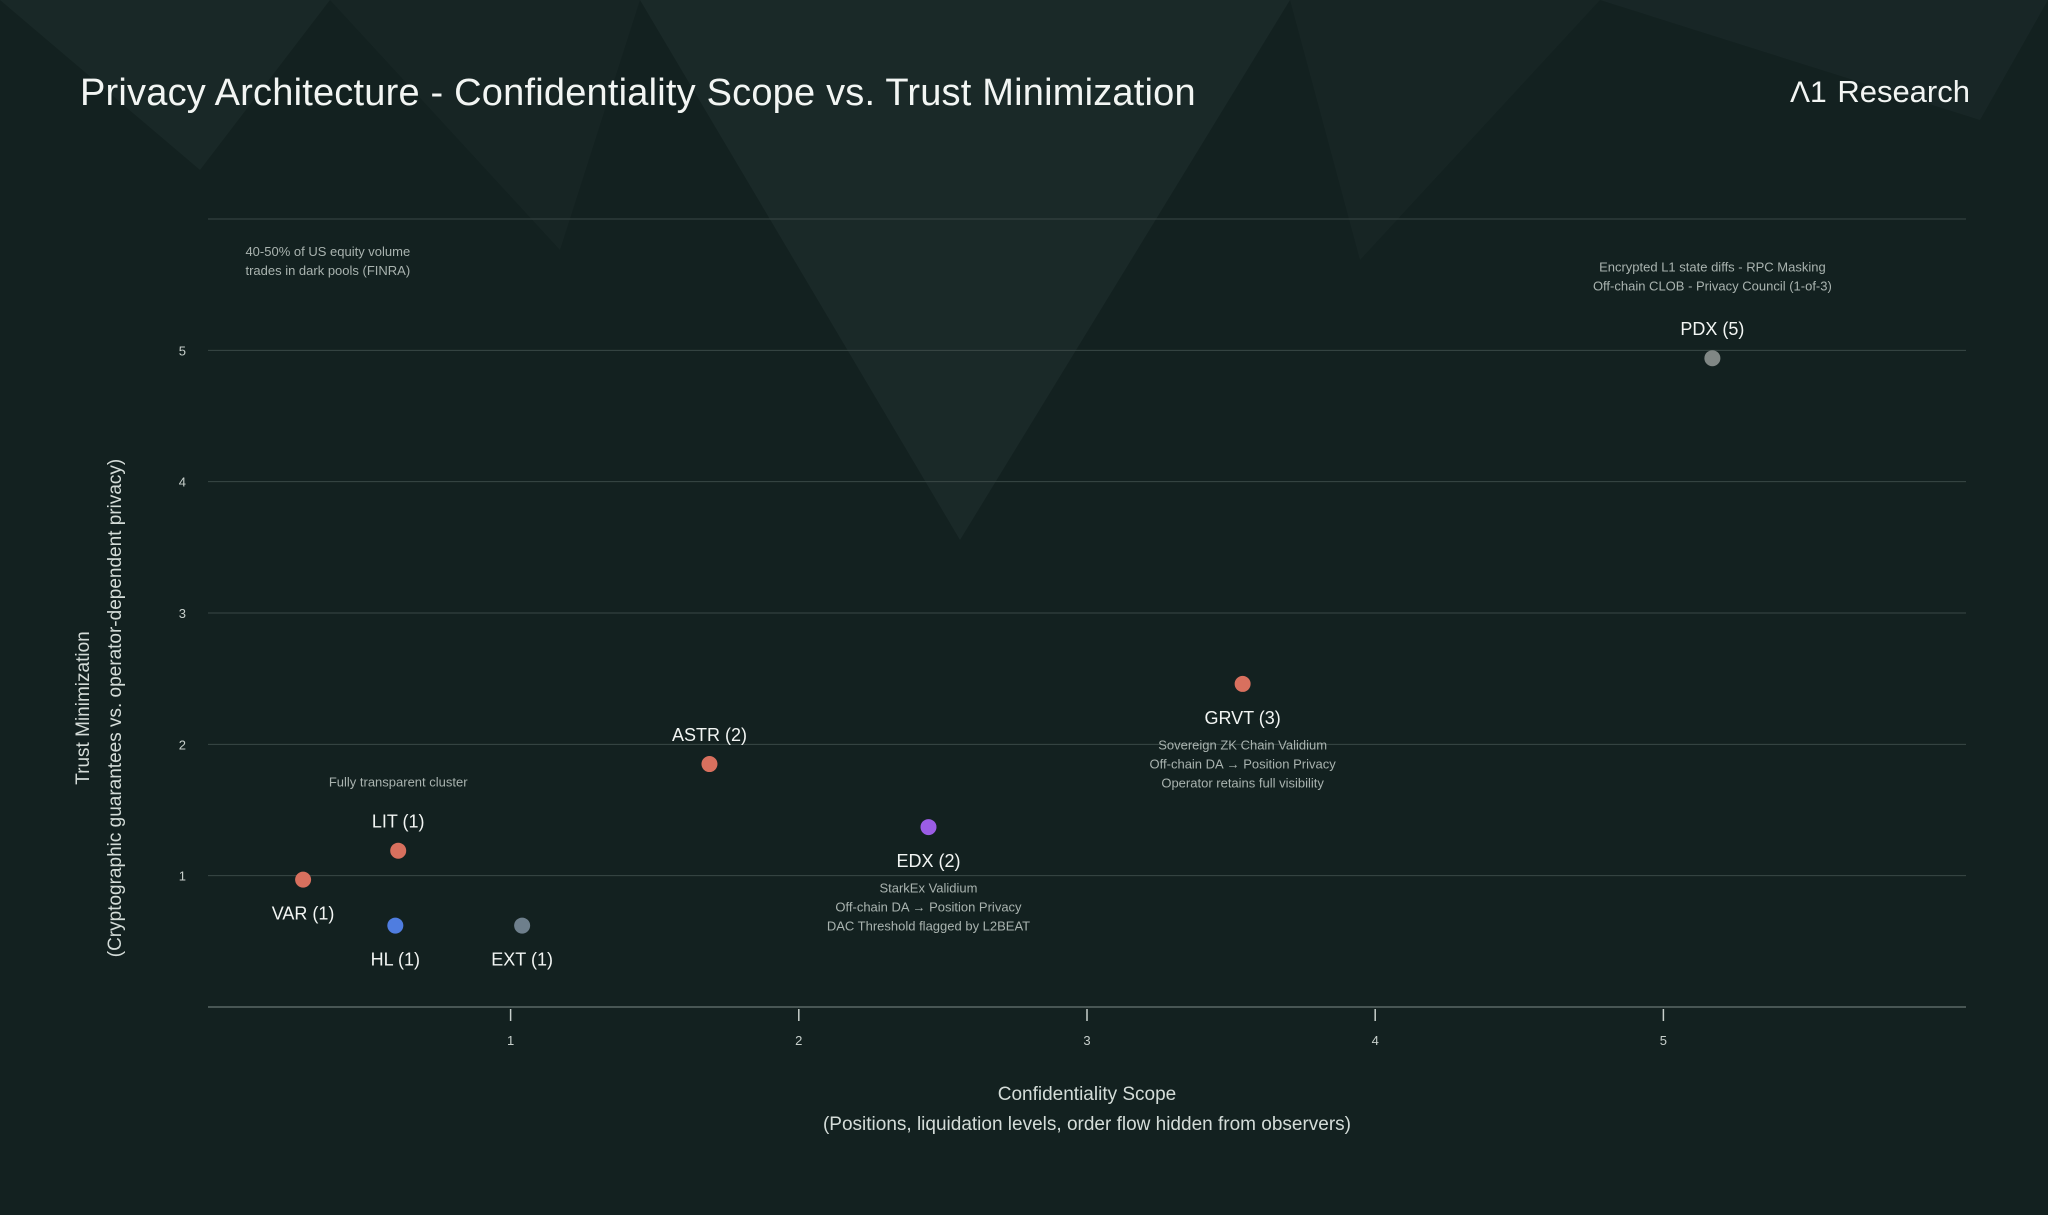 This screenshot has width=2048, height=1215. What do you see at coordinates (395, 960) in the screenshot?
I see `point-label: HL (1)` at bounding box center [395, 960].